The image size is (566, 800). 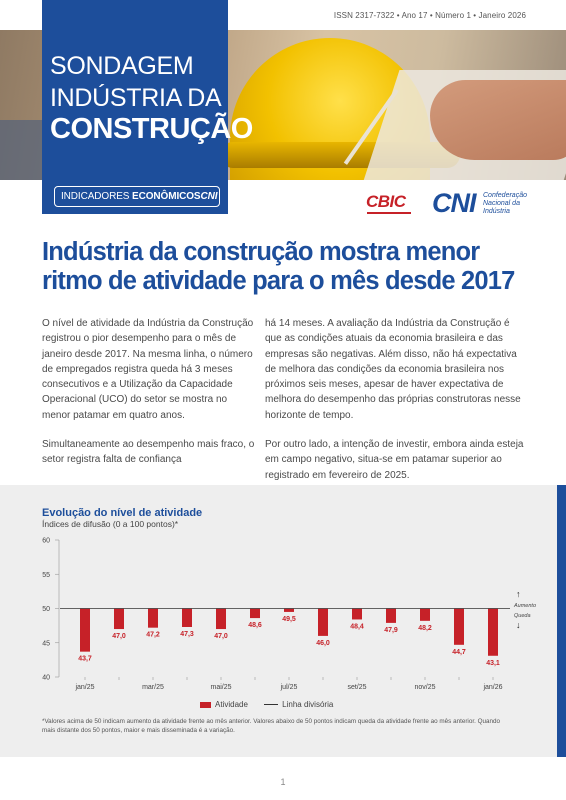 What do you see at coordinates (357, 626) in the screenshot?
I see `bar-value-label: 48,4` at bounding box center [357, 626].